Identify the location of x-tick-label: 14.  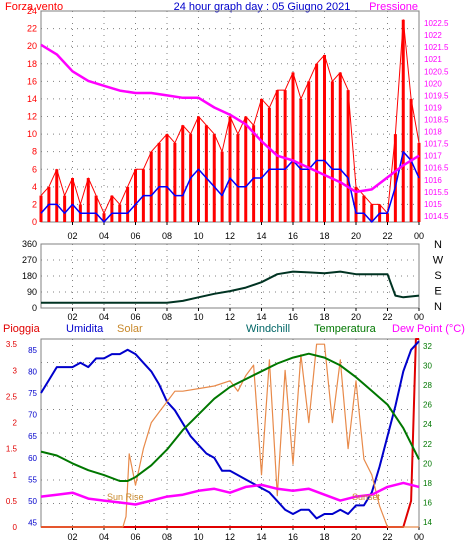
(261, 537).